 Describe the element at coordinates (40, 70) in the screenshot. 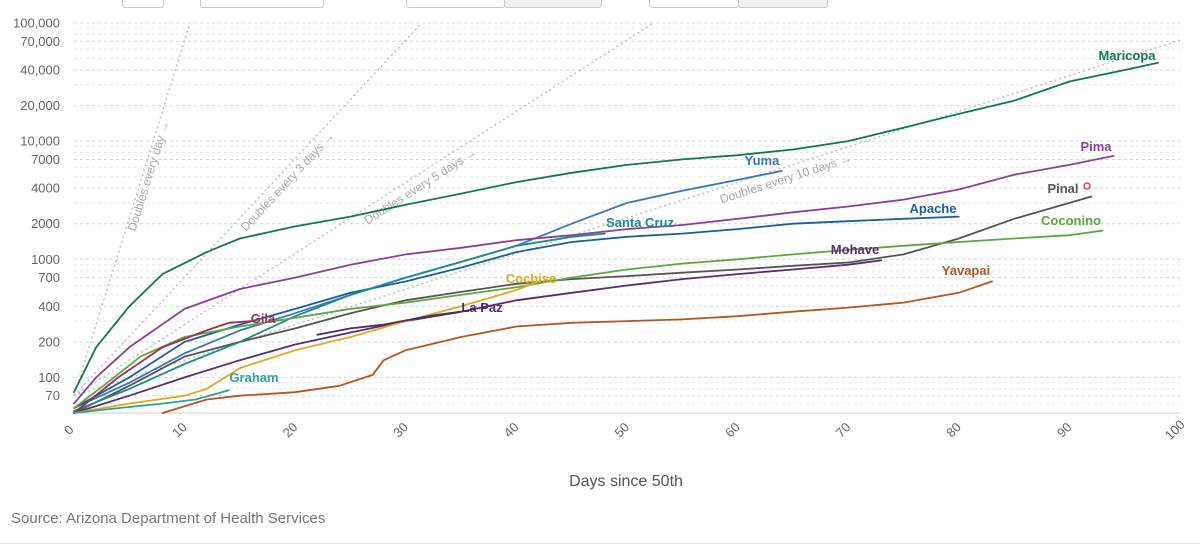

I see `y-tick-label: 40,000` at that location.